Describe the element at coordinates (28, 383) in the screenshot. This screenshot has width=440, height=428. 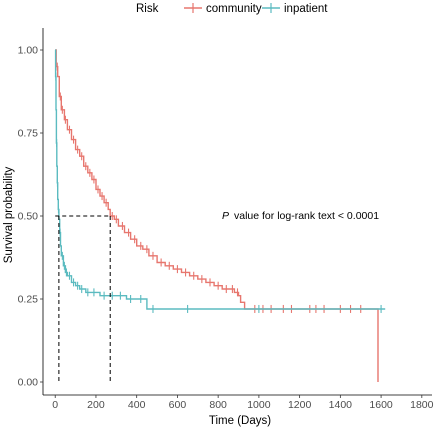
I see `y-tick-label: 0.00` at that location.